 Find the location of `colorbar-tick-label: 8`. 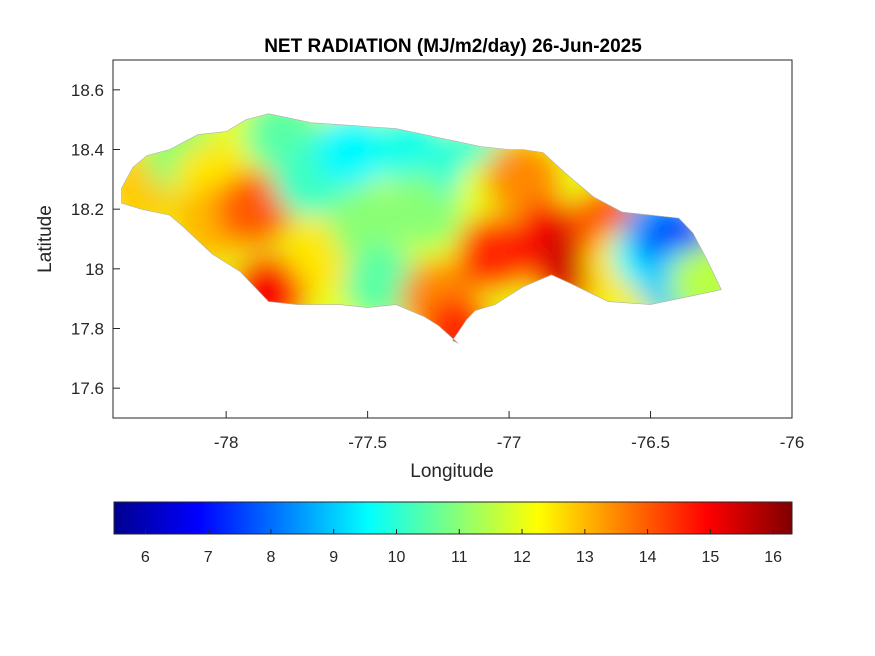

colorbar-tick-label: 8 is located at coordinates (270, 557).